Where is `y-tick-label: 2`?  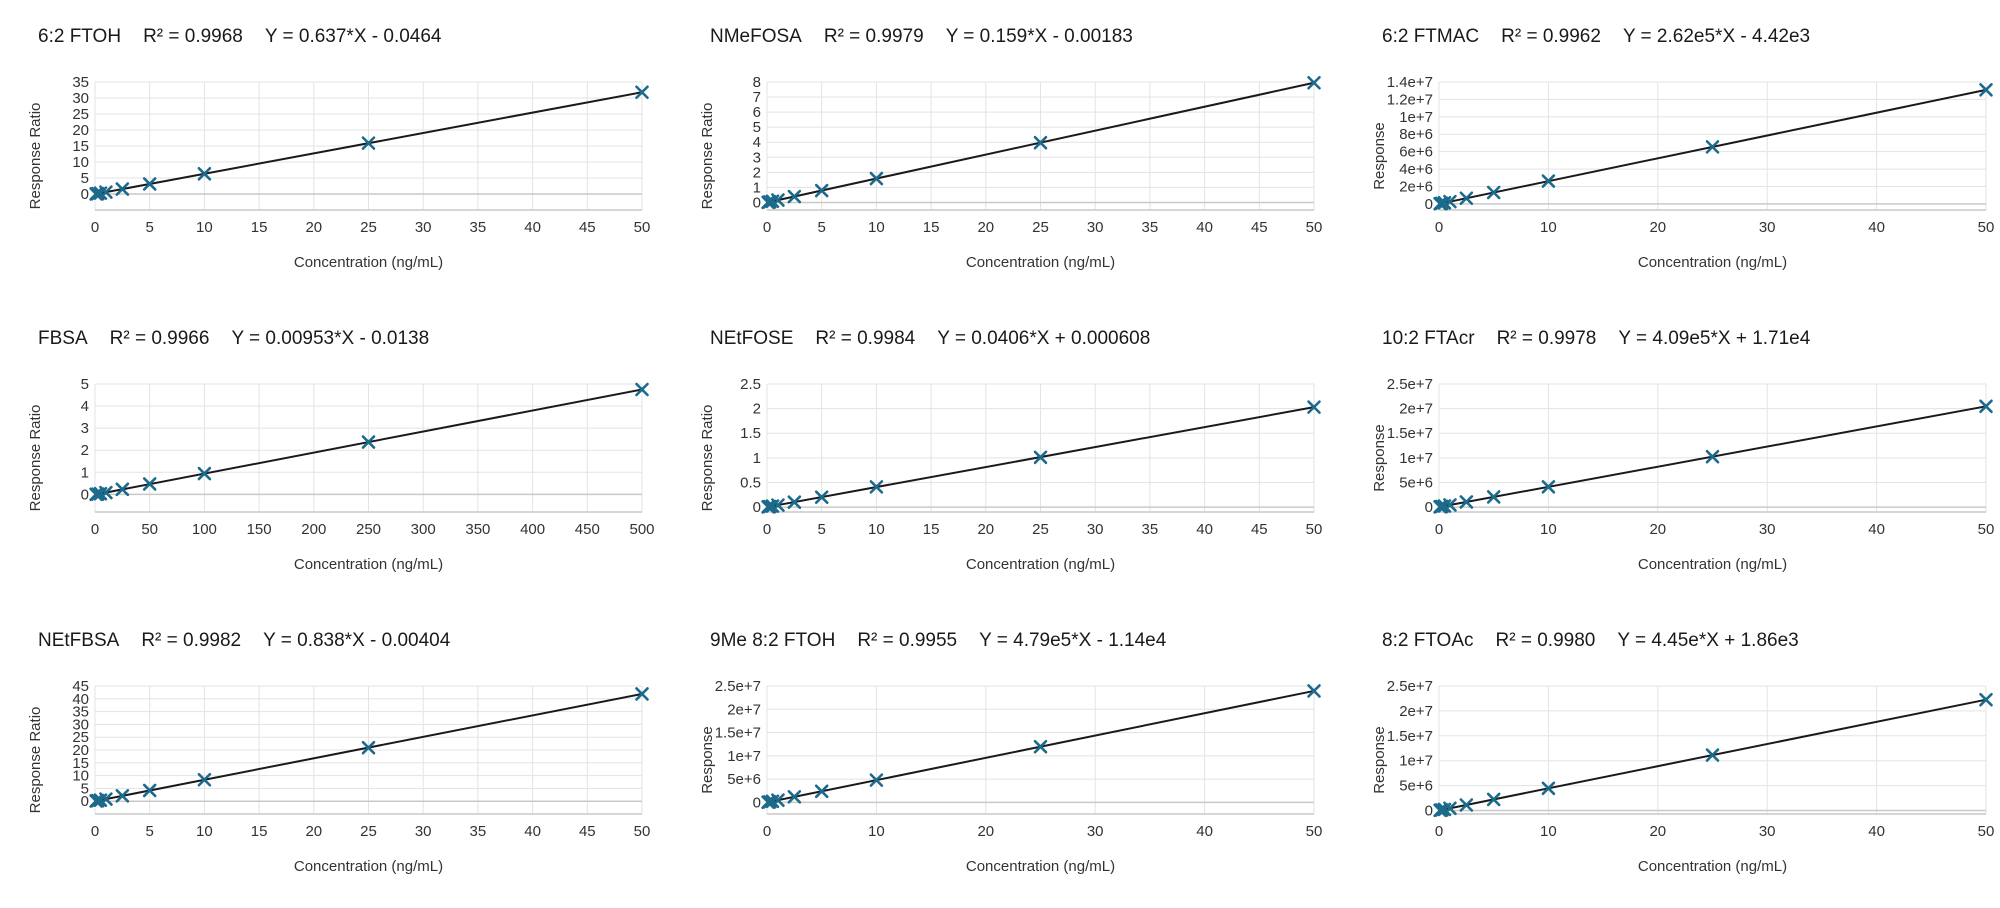
y-tick-label: 2 is located at coordinates (757, 172).